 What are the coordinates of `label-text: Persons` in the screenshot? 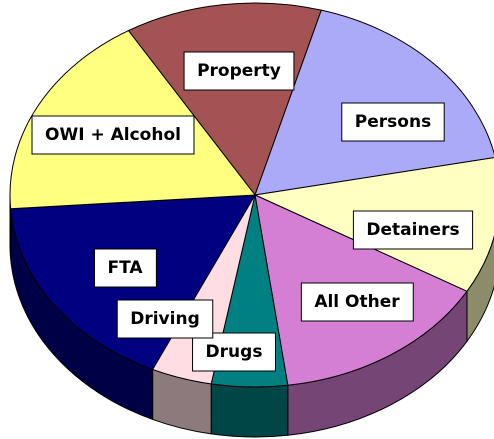 It's located at (393, 122).